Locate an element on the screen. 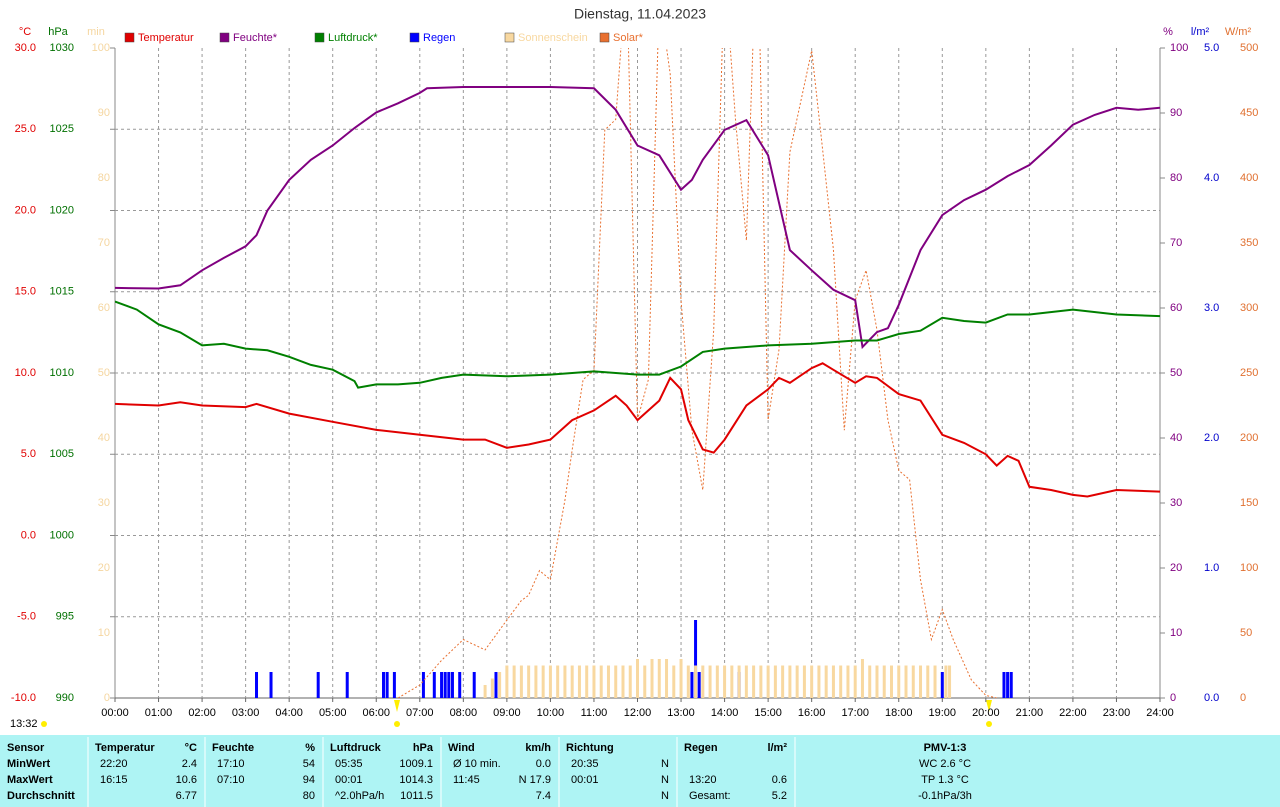 This screenshot has width=1280, height=807. y-tick-label: 1005 is located at coordinates (62, 454).